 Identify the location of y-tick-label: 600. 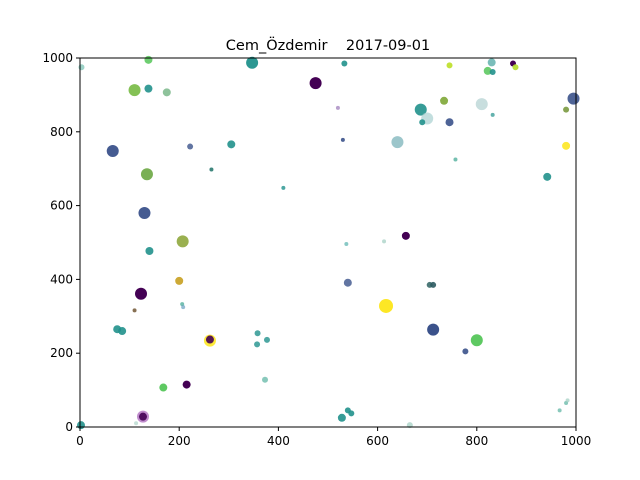
(61, 206).